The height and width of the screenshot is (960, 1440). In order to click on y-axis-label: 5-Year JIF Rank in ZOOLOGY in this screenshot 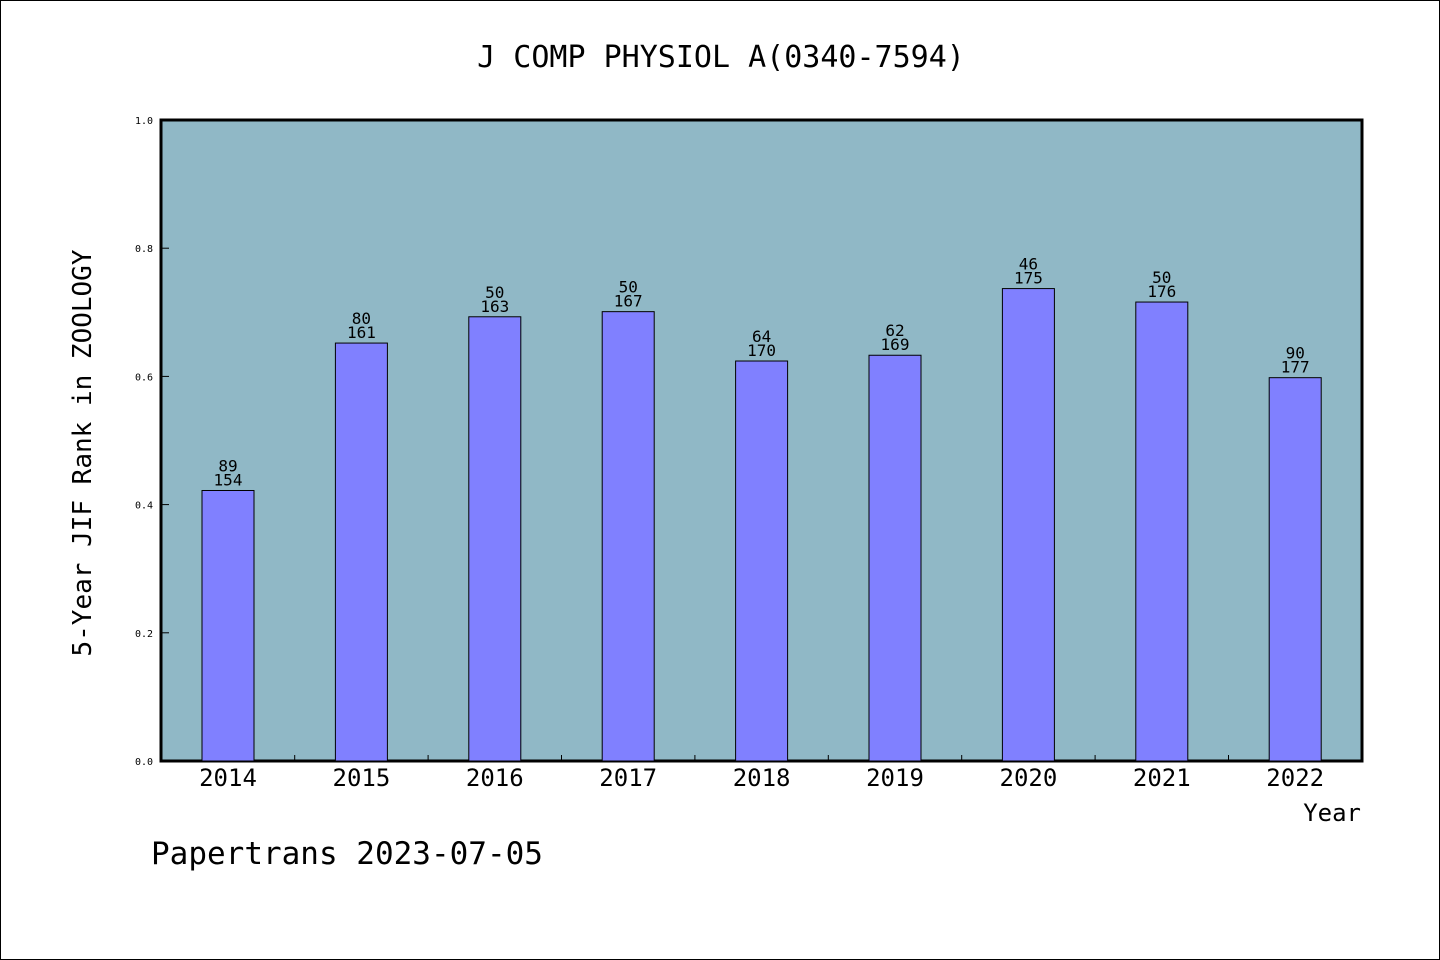, I will do `click(83, 452)`.